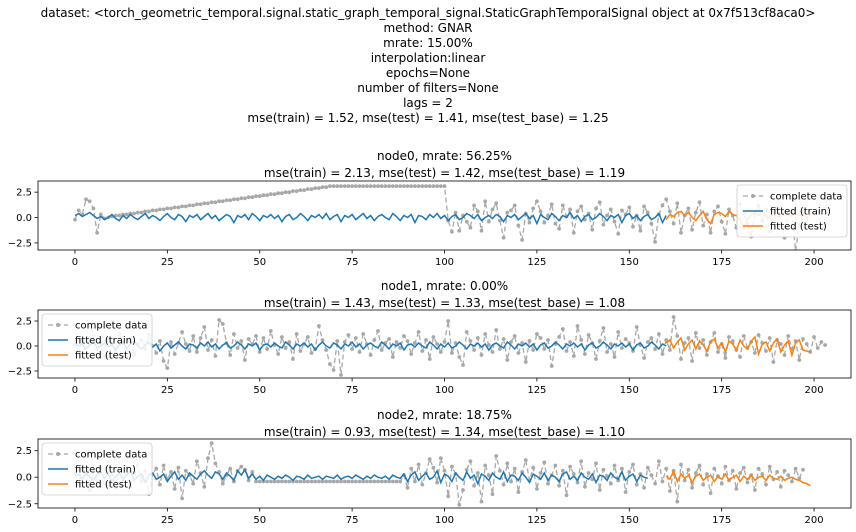 This screenshot has height=532, width=856. What do you see at coordinates (721, 390) in the screenshot?
I see `x-tick-label: 175` at bounding box center [721, 390].